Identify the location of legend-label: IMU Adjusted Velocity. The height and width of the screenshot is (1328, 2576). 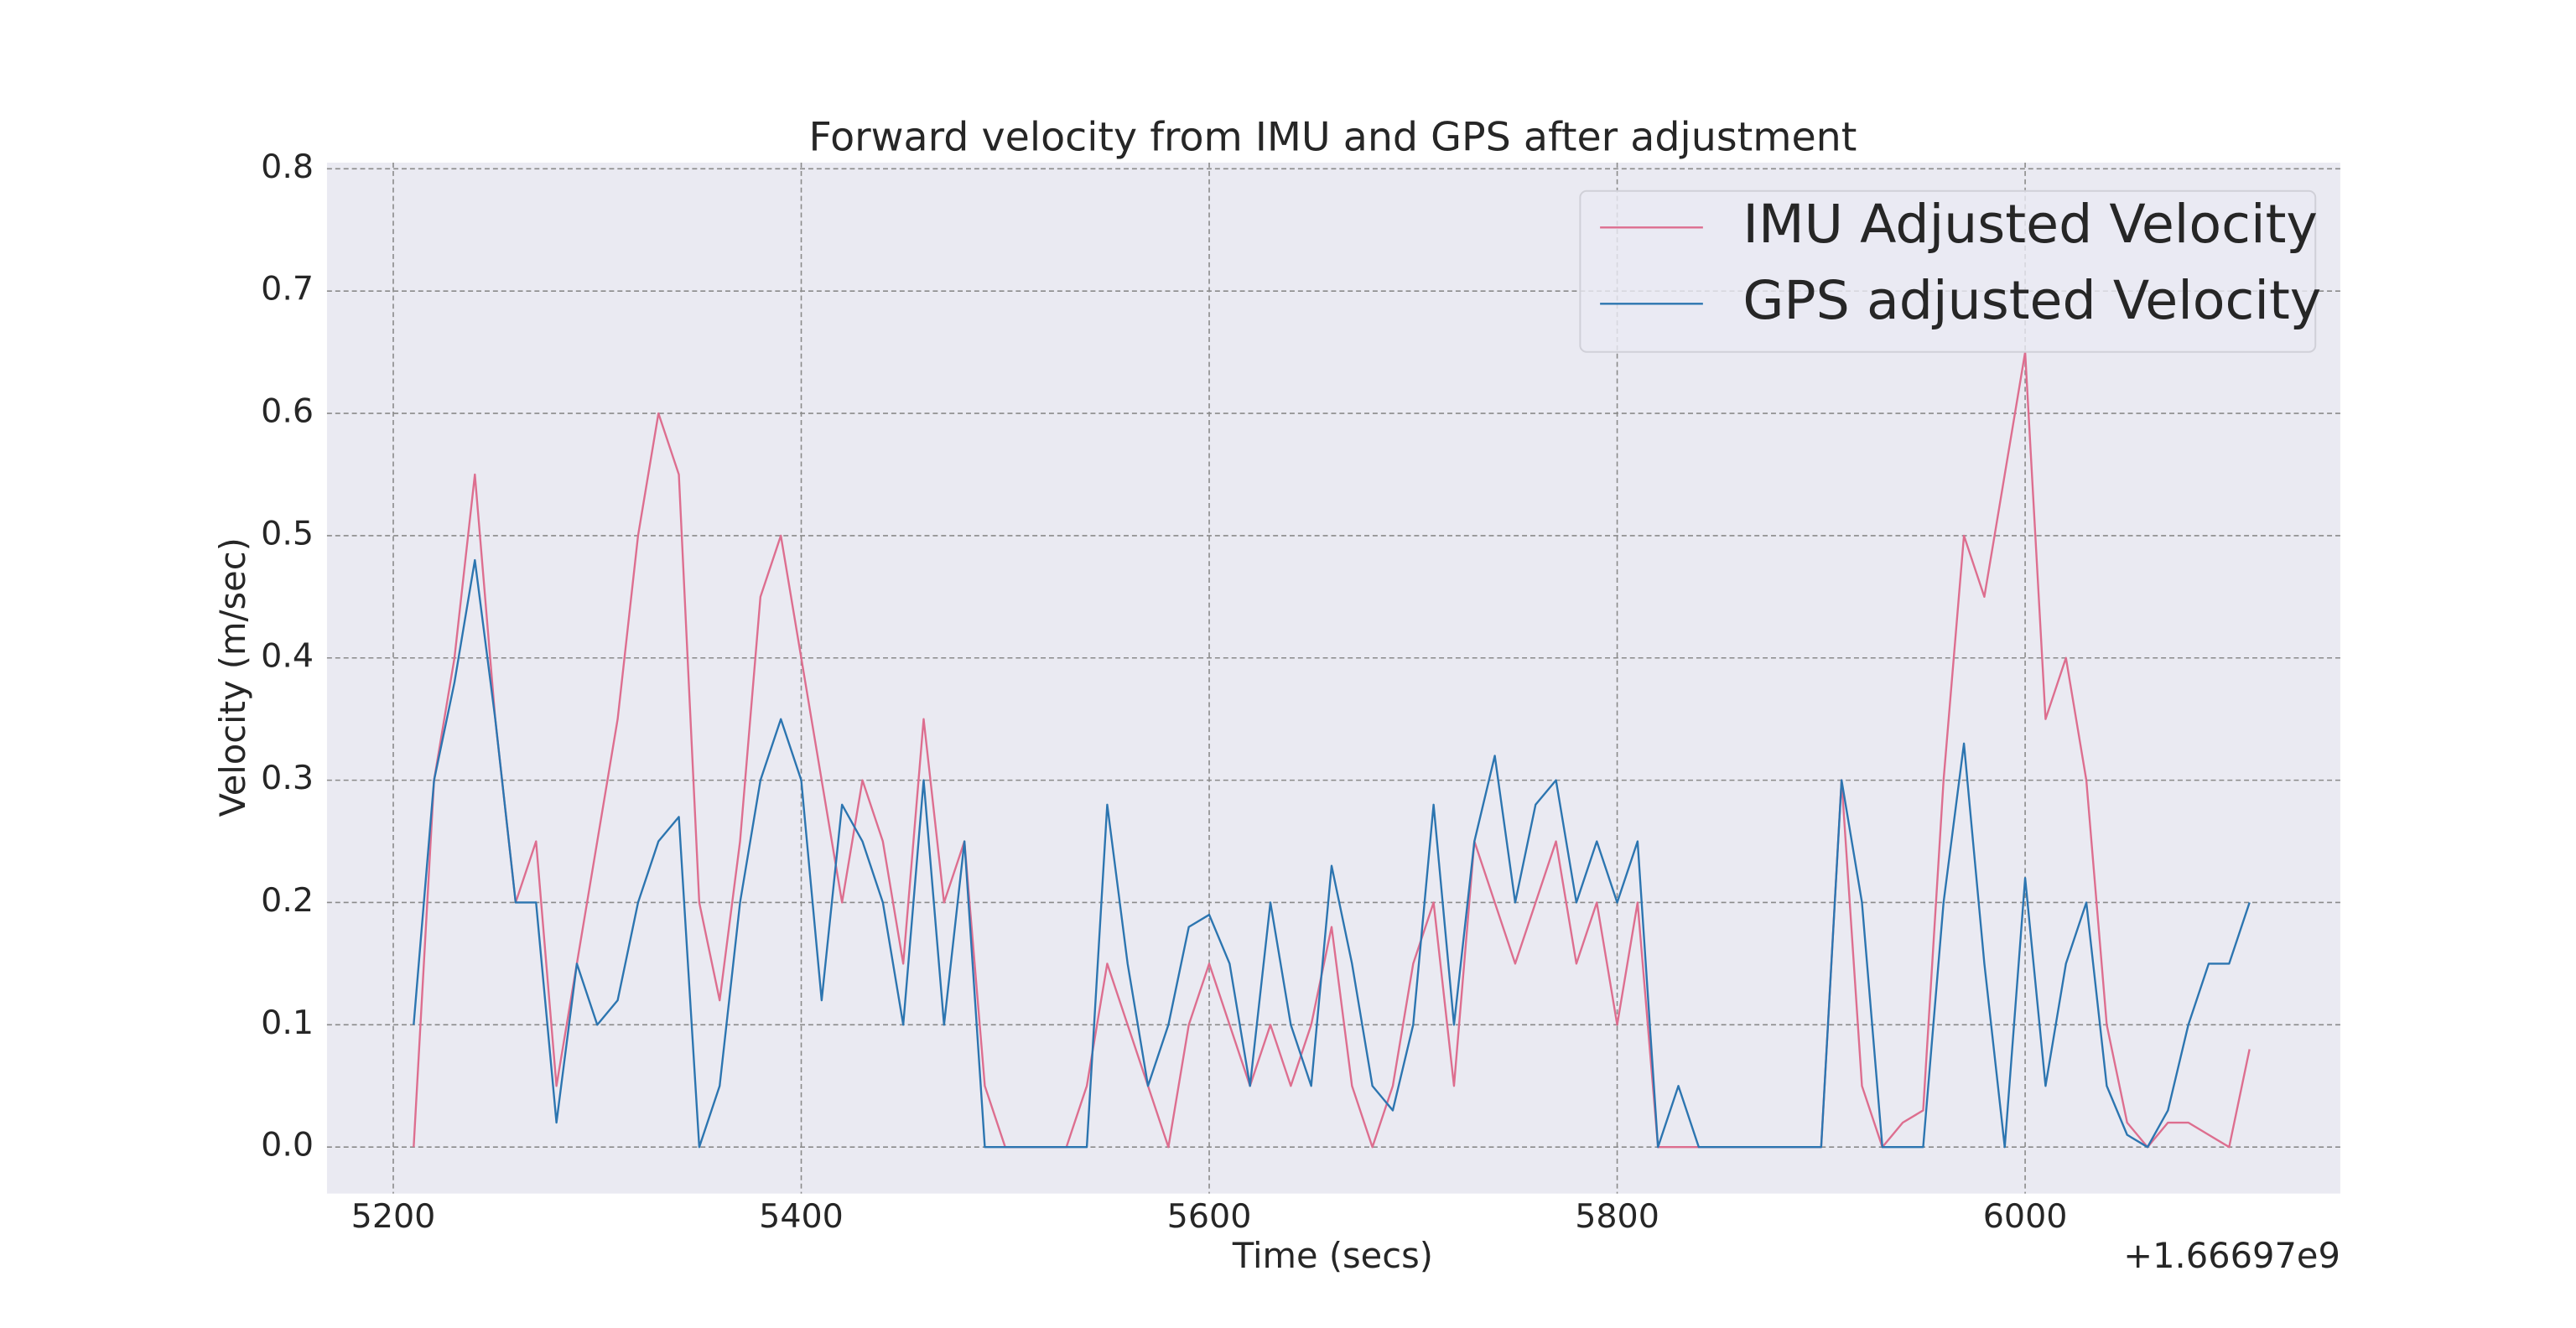
(2030, 224).